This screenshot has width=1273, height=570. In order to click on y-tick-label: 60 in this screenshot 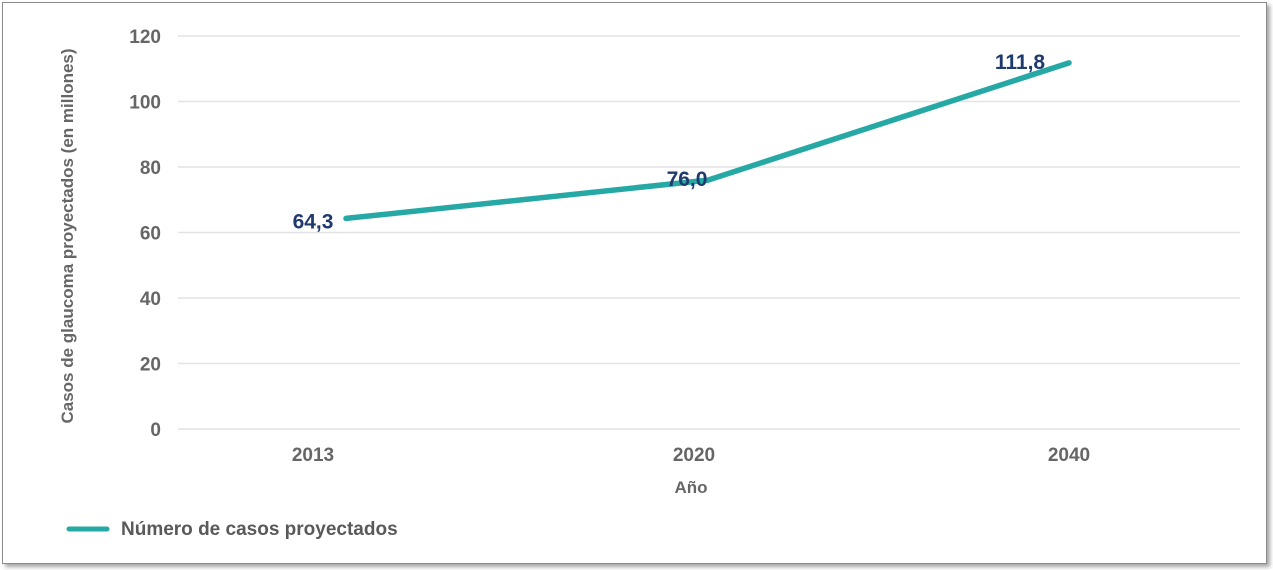, I will do `click(150, 234)`.